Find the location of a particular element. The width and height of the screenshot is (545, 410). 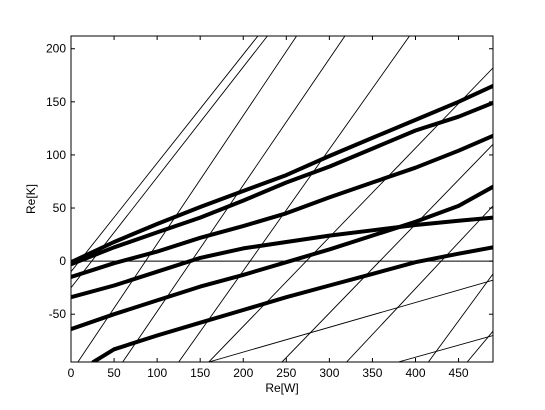

y-tick-label: 200 is located at coordinates (56, 49).